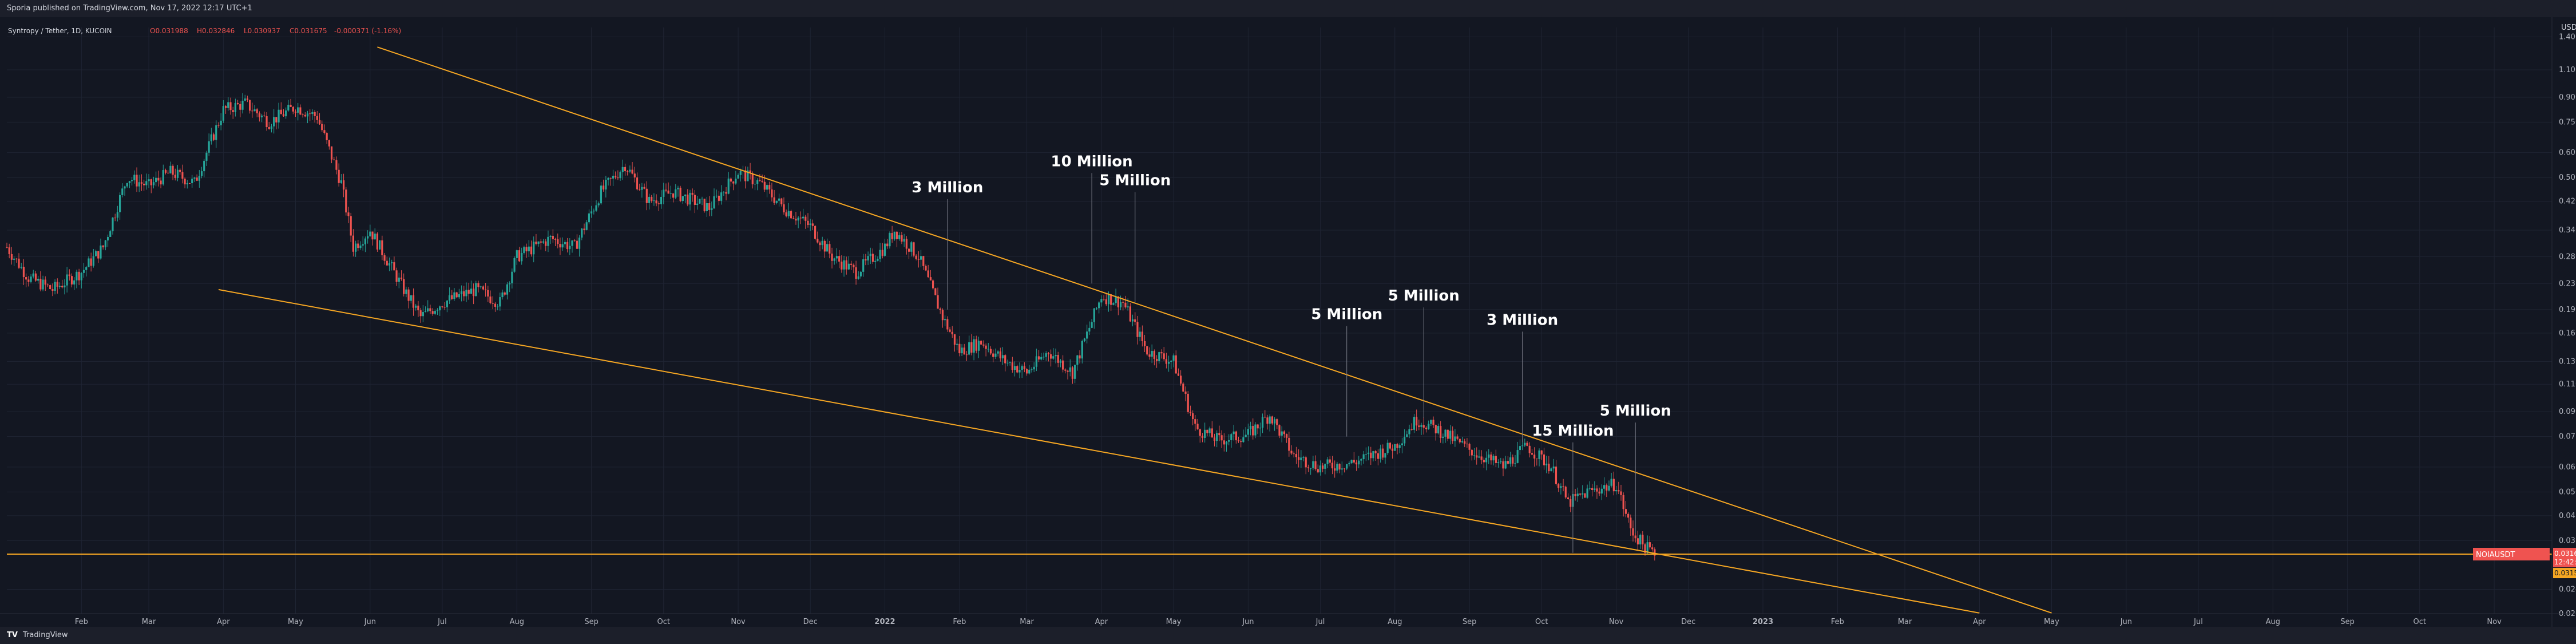 The height and width of the screenshot is (644, 2576). I want to click on last-price-label: 0.031675, so click(2565, 554).